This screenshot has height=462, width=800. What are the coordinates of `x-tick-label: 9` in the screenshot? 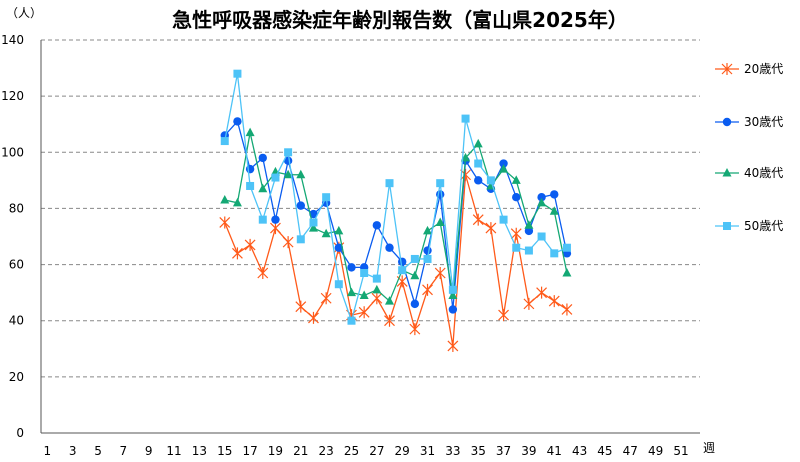 It's located at (149, 451).